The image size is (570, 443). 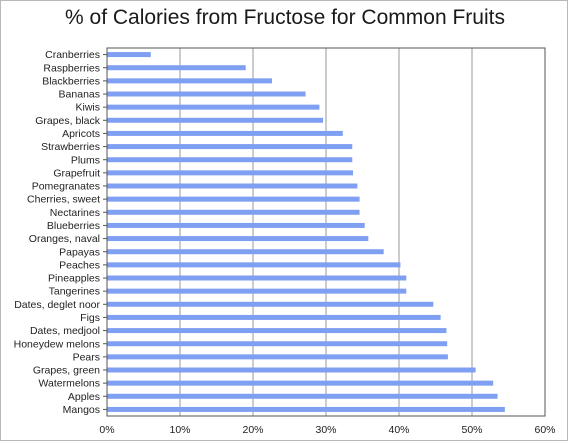 What do you see at coordinates (74, 279) in the screenshot?
I see `category-label: Pineapples` at bounding box center [74, 279].